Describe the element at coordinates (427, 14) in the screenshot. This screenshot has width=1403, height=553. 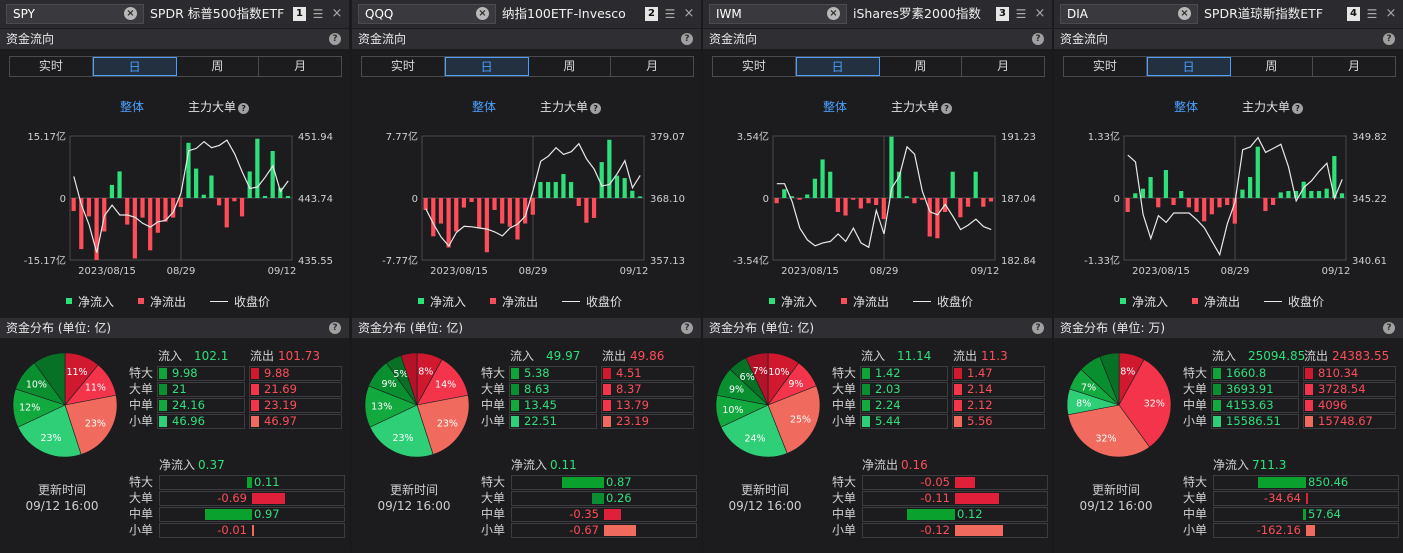
I see `symbol-input: QQQ` at that location.